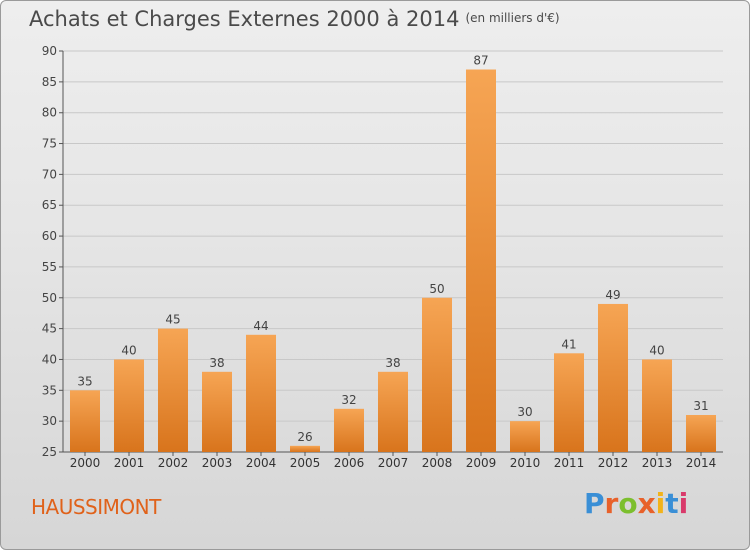 The image size is (750, 550). Describe the element at coordinates (85, 463) in the screenshot. I see `x-tick-label-2000: 2000` at that location.